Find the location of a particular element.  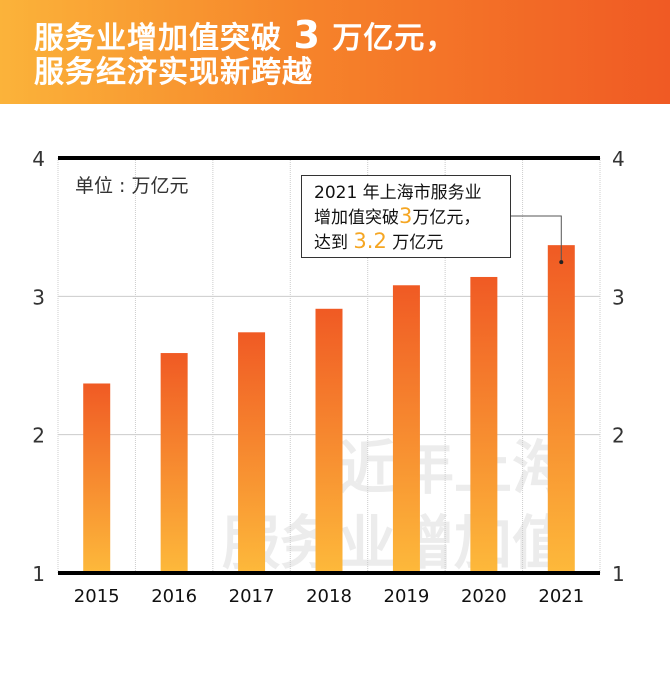

x-tick-label: 2021 is located at coordinates (561, 596).